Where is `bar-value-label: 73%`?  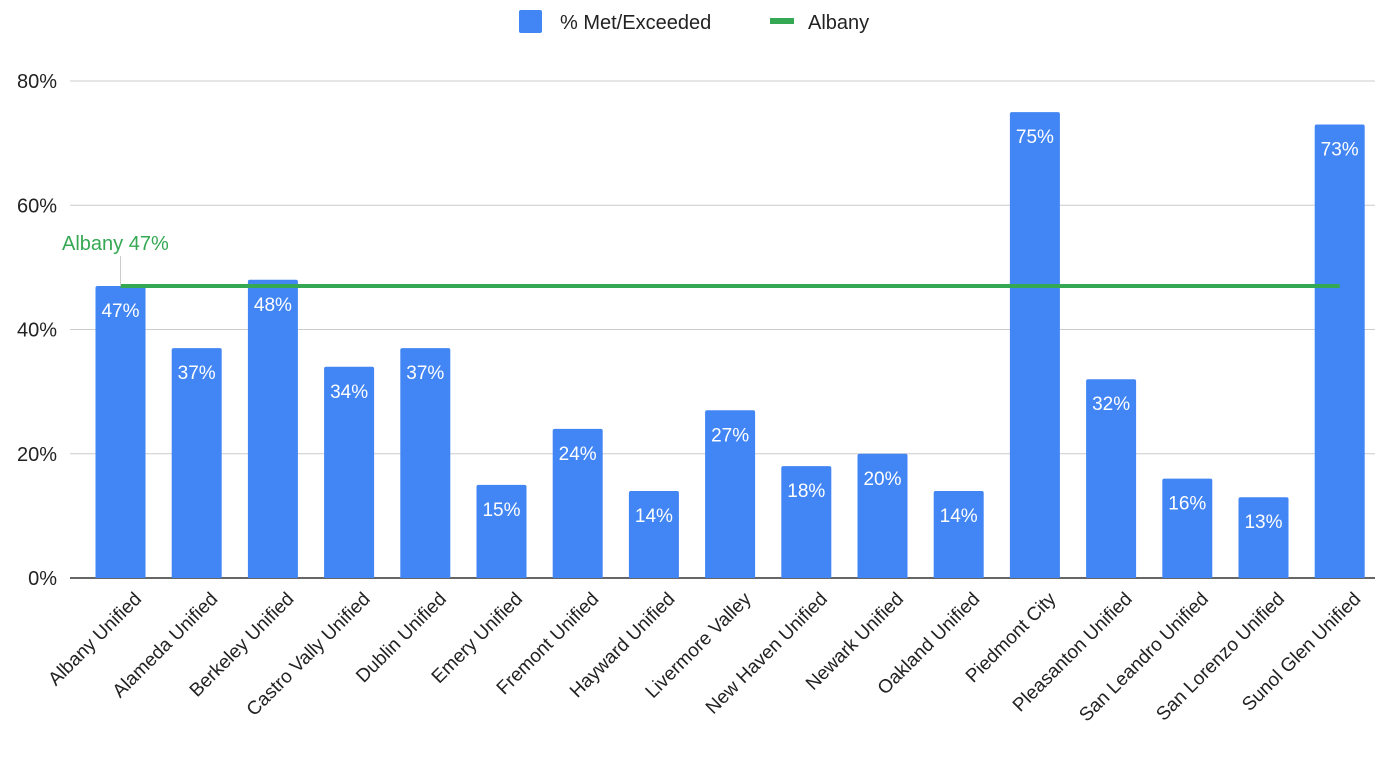
bar-value-label: 73% is located at coordinates (1340, 149).